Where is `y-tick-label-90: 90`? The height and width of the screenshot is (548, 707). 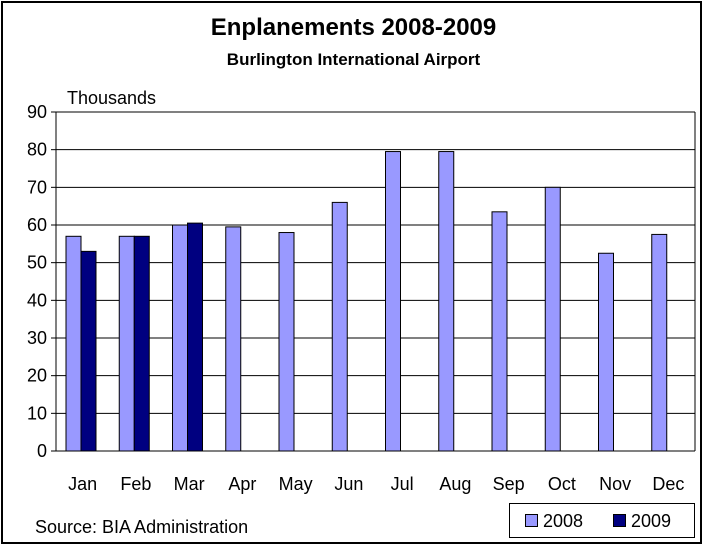 y-tick-label-90: 90 is located at coordinates (37, 112).